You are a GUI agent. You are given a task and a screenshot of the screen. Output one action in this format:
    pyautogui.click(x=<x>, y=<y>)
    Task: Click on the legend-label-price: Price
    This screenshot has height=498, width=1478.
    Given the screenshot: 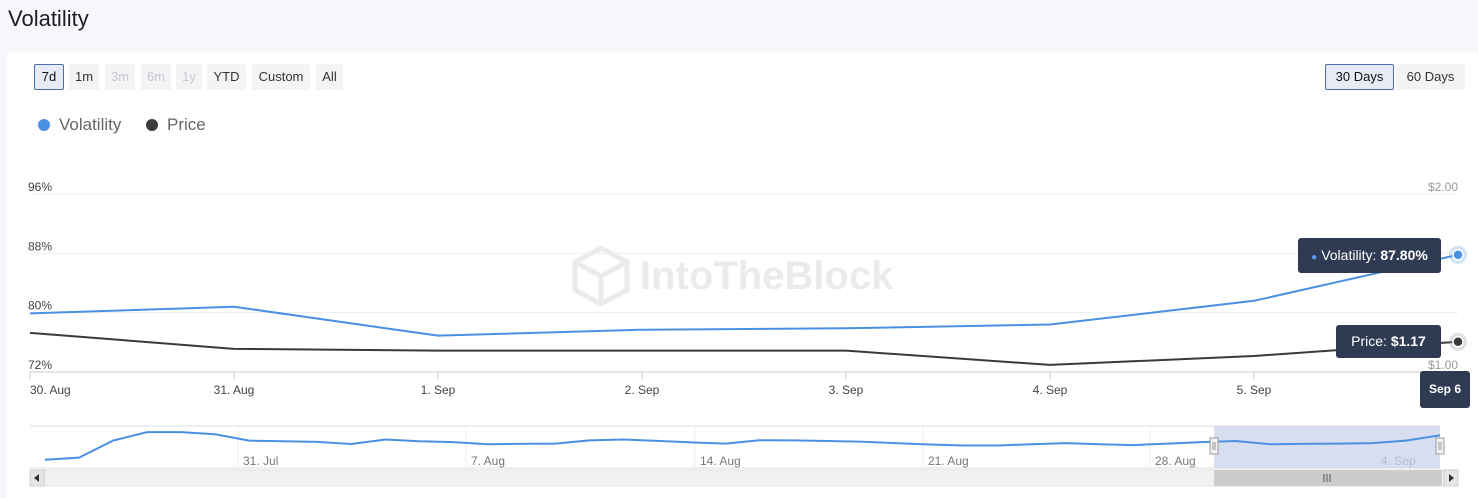 What is the action you would take?
    pyautogui.click(x=186, y=124)
    